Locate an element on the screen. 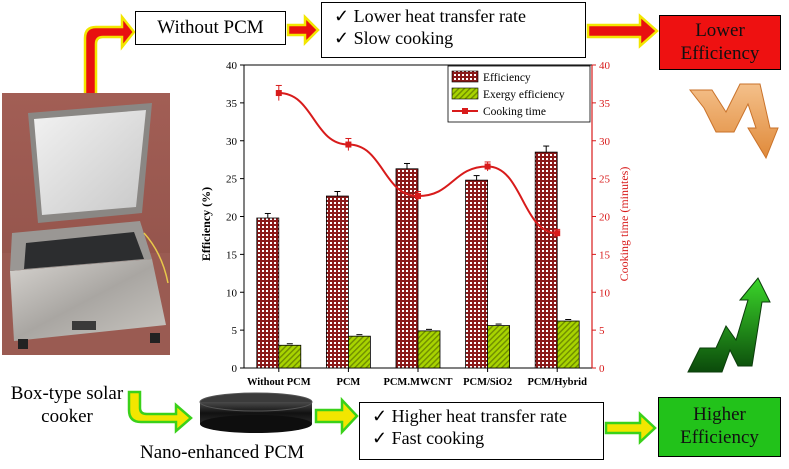 This screenshot has height=469, width=789. bullet-slow-cooking: ✓ Slow cooking is located at coordinates (394, 37).